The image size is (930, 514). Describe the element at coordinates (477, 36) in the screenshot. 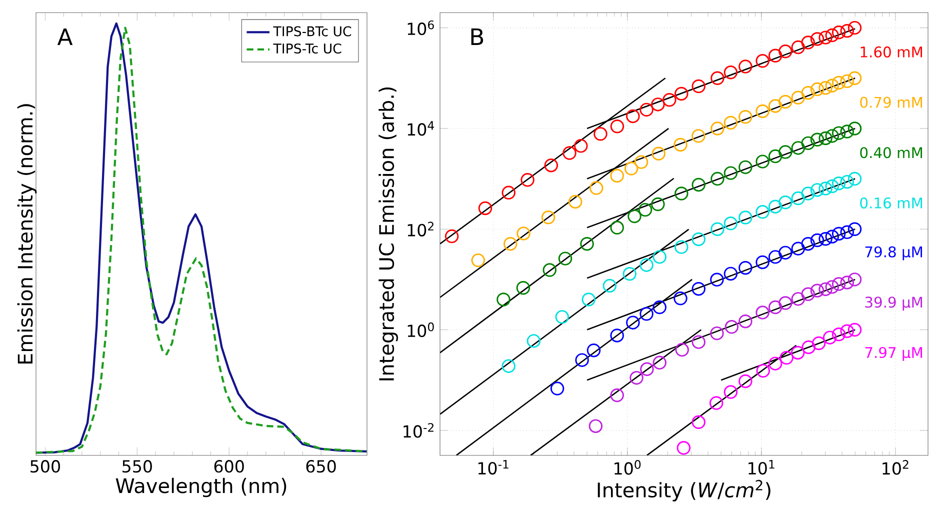

I see `text: B` at that location.